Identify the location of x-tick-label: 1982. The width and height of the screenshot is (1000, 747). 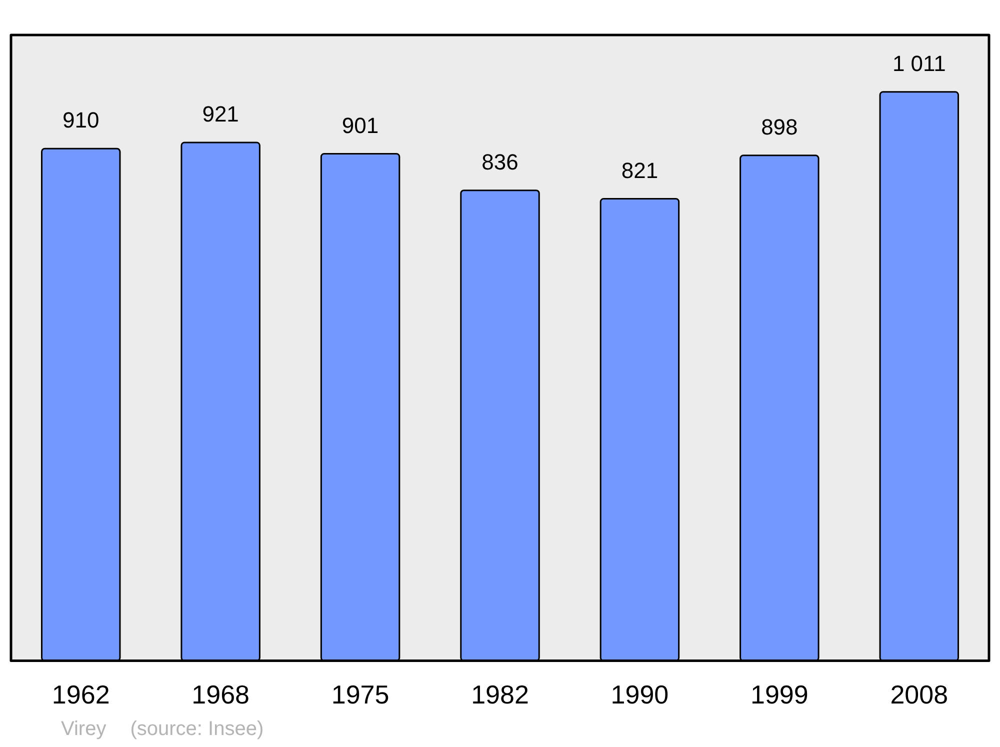
(500, 695).